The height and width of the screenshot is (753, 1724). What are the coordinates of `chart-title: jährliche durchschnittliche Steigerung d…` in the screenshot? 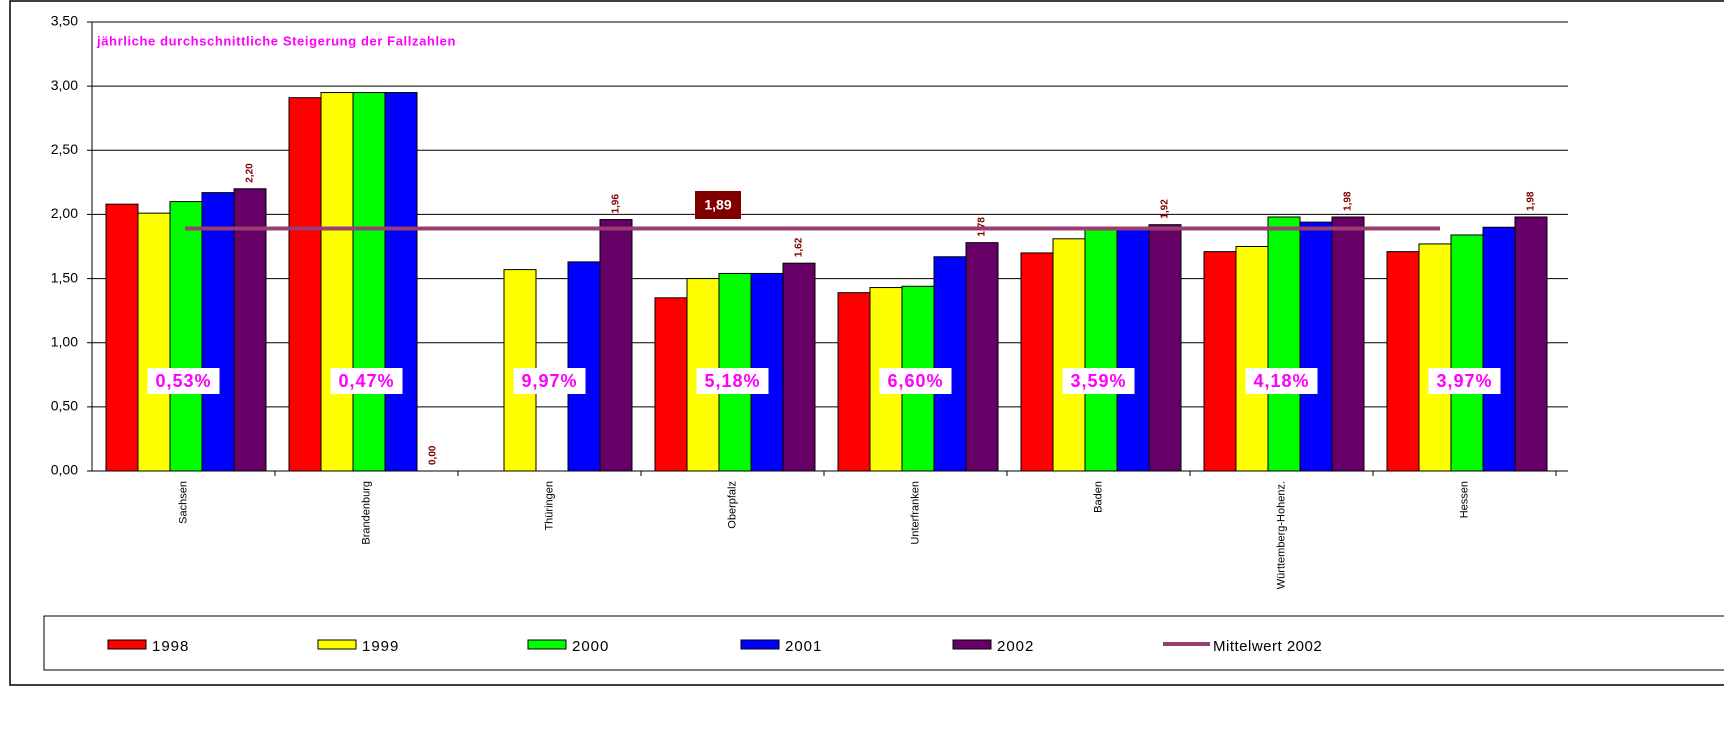 It's located at (276, 40).